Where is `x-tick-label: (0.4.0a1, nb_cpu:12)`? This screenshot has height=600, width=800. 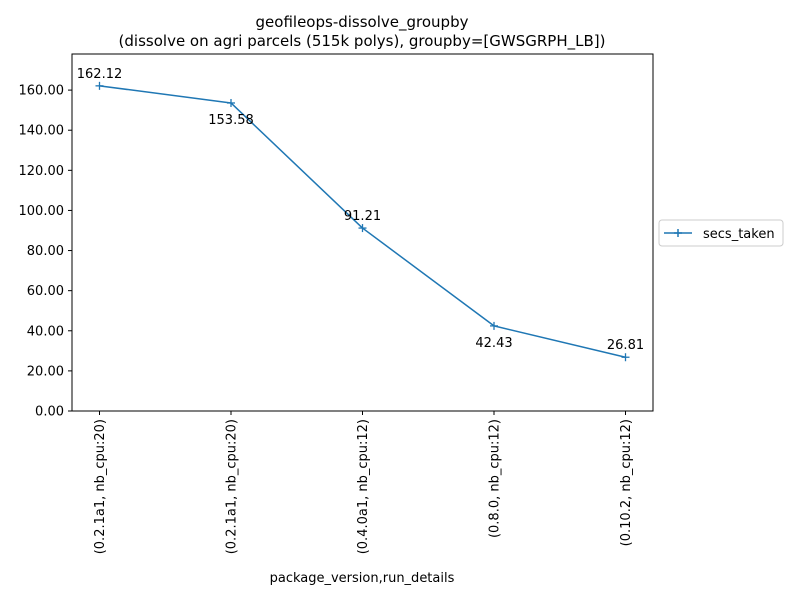
x-tick-label: (0.4.0a1, nb_cpu:12) is located at coordinates (363, 486).